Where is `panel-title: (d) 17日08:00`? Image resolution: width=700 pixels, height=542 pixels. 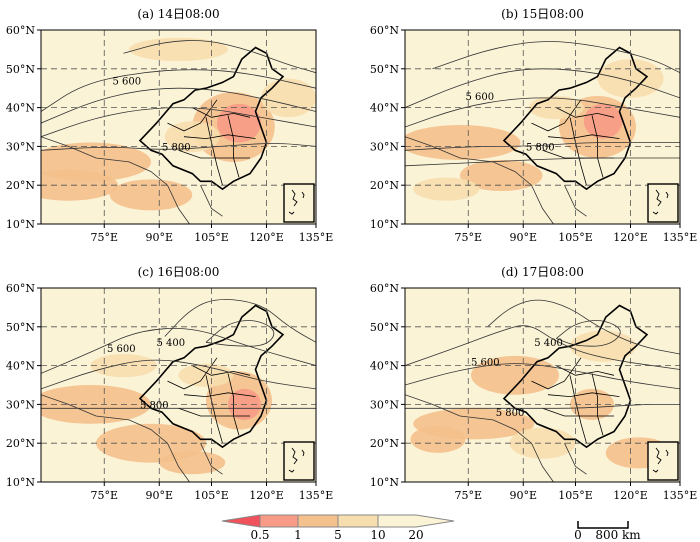
panel-title: (d) 17日08:00 is located at coordinates (542, 272).